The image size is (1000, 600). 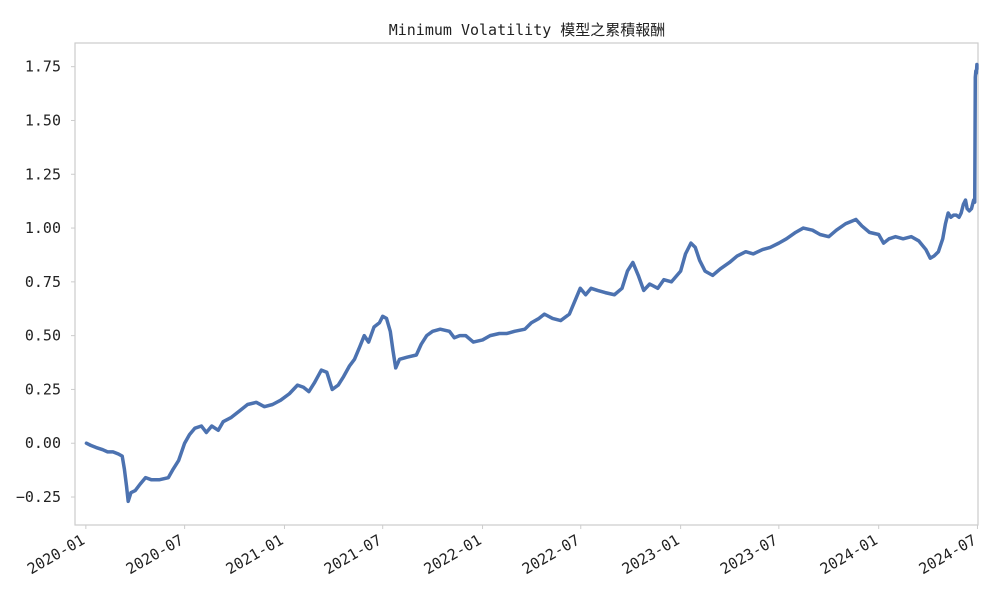 I want to click on y-tick-label: 0.00, so click(x=43, y=443).